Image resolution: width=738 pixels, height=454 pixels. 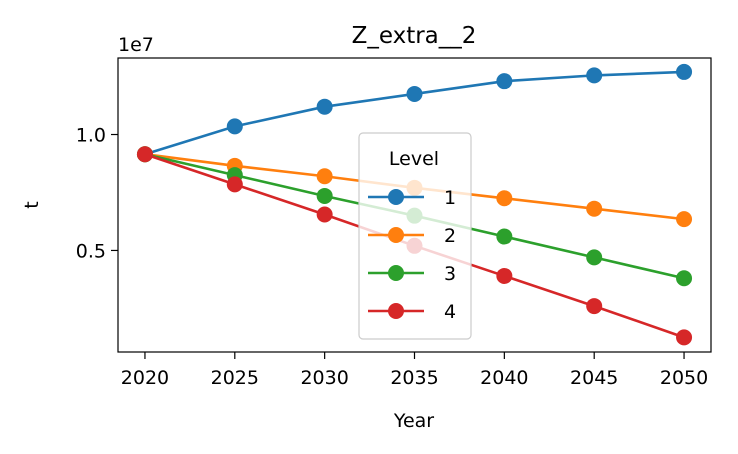 I want to click on y-axis: 0.5 1.0, so click(x=97, y=193).